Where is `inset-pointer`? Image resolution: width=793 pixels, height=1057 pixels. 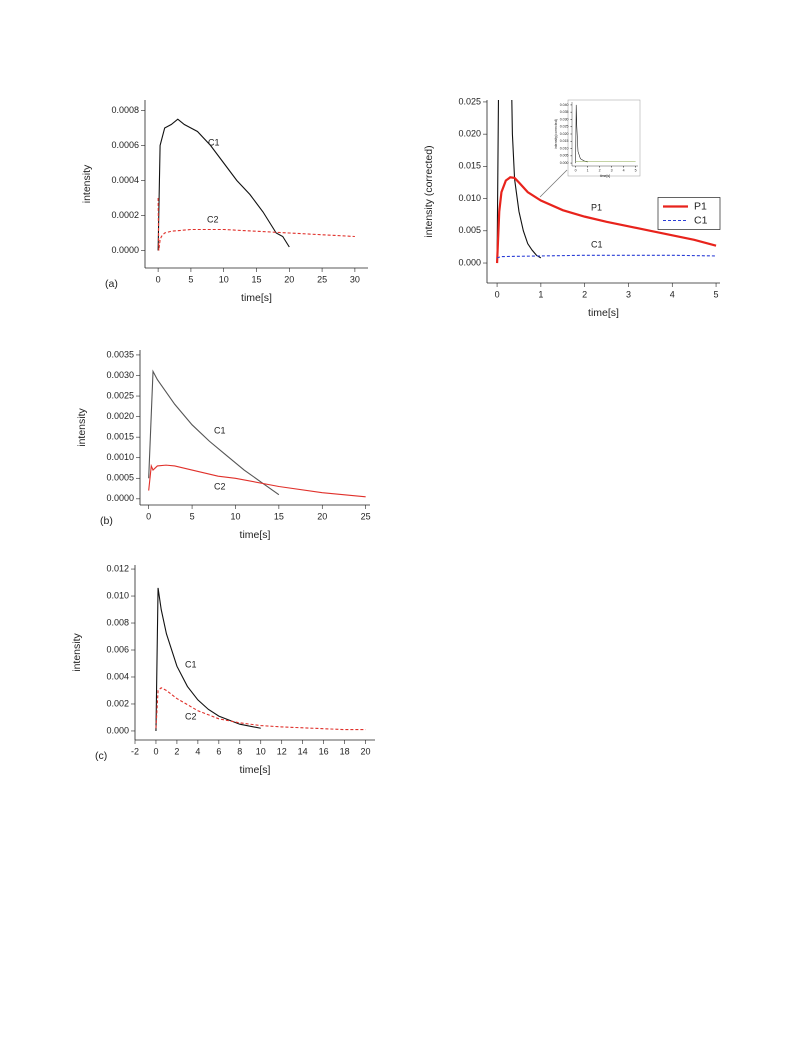
inset-pointer is located at coordinates (553, 183).